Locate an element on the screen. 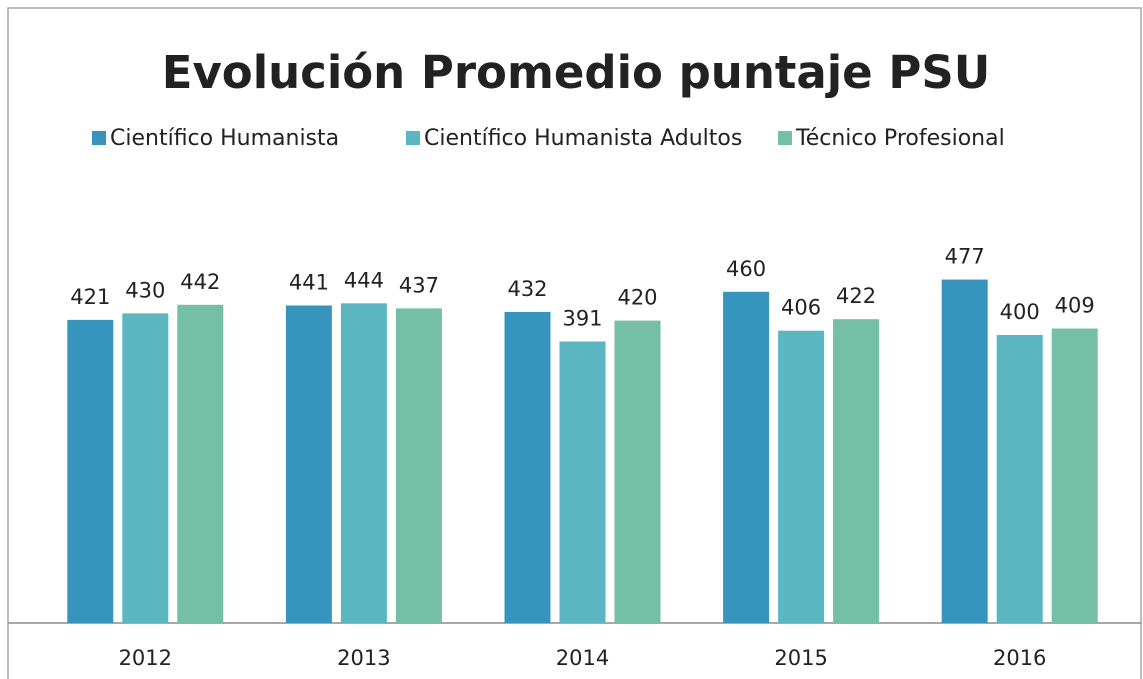  x-tick-label: 2014 is located at coordinates (582, 658).